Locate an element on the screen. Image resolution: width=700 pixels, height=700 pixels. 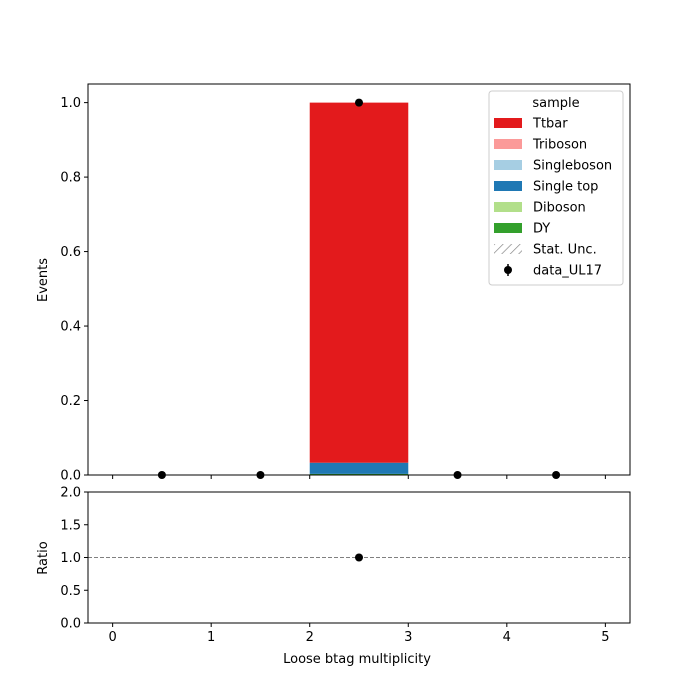
main-y-tick-label: 0.2 is located at coordinates (70, 401).